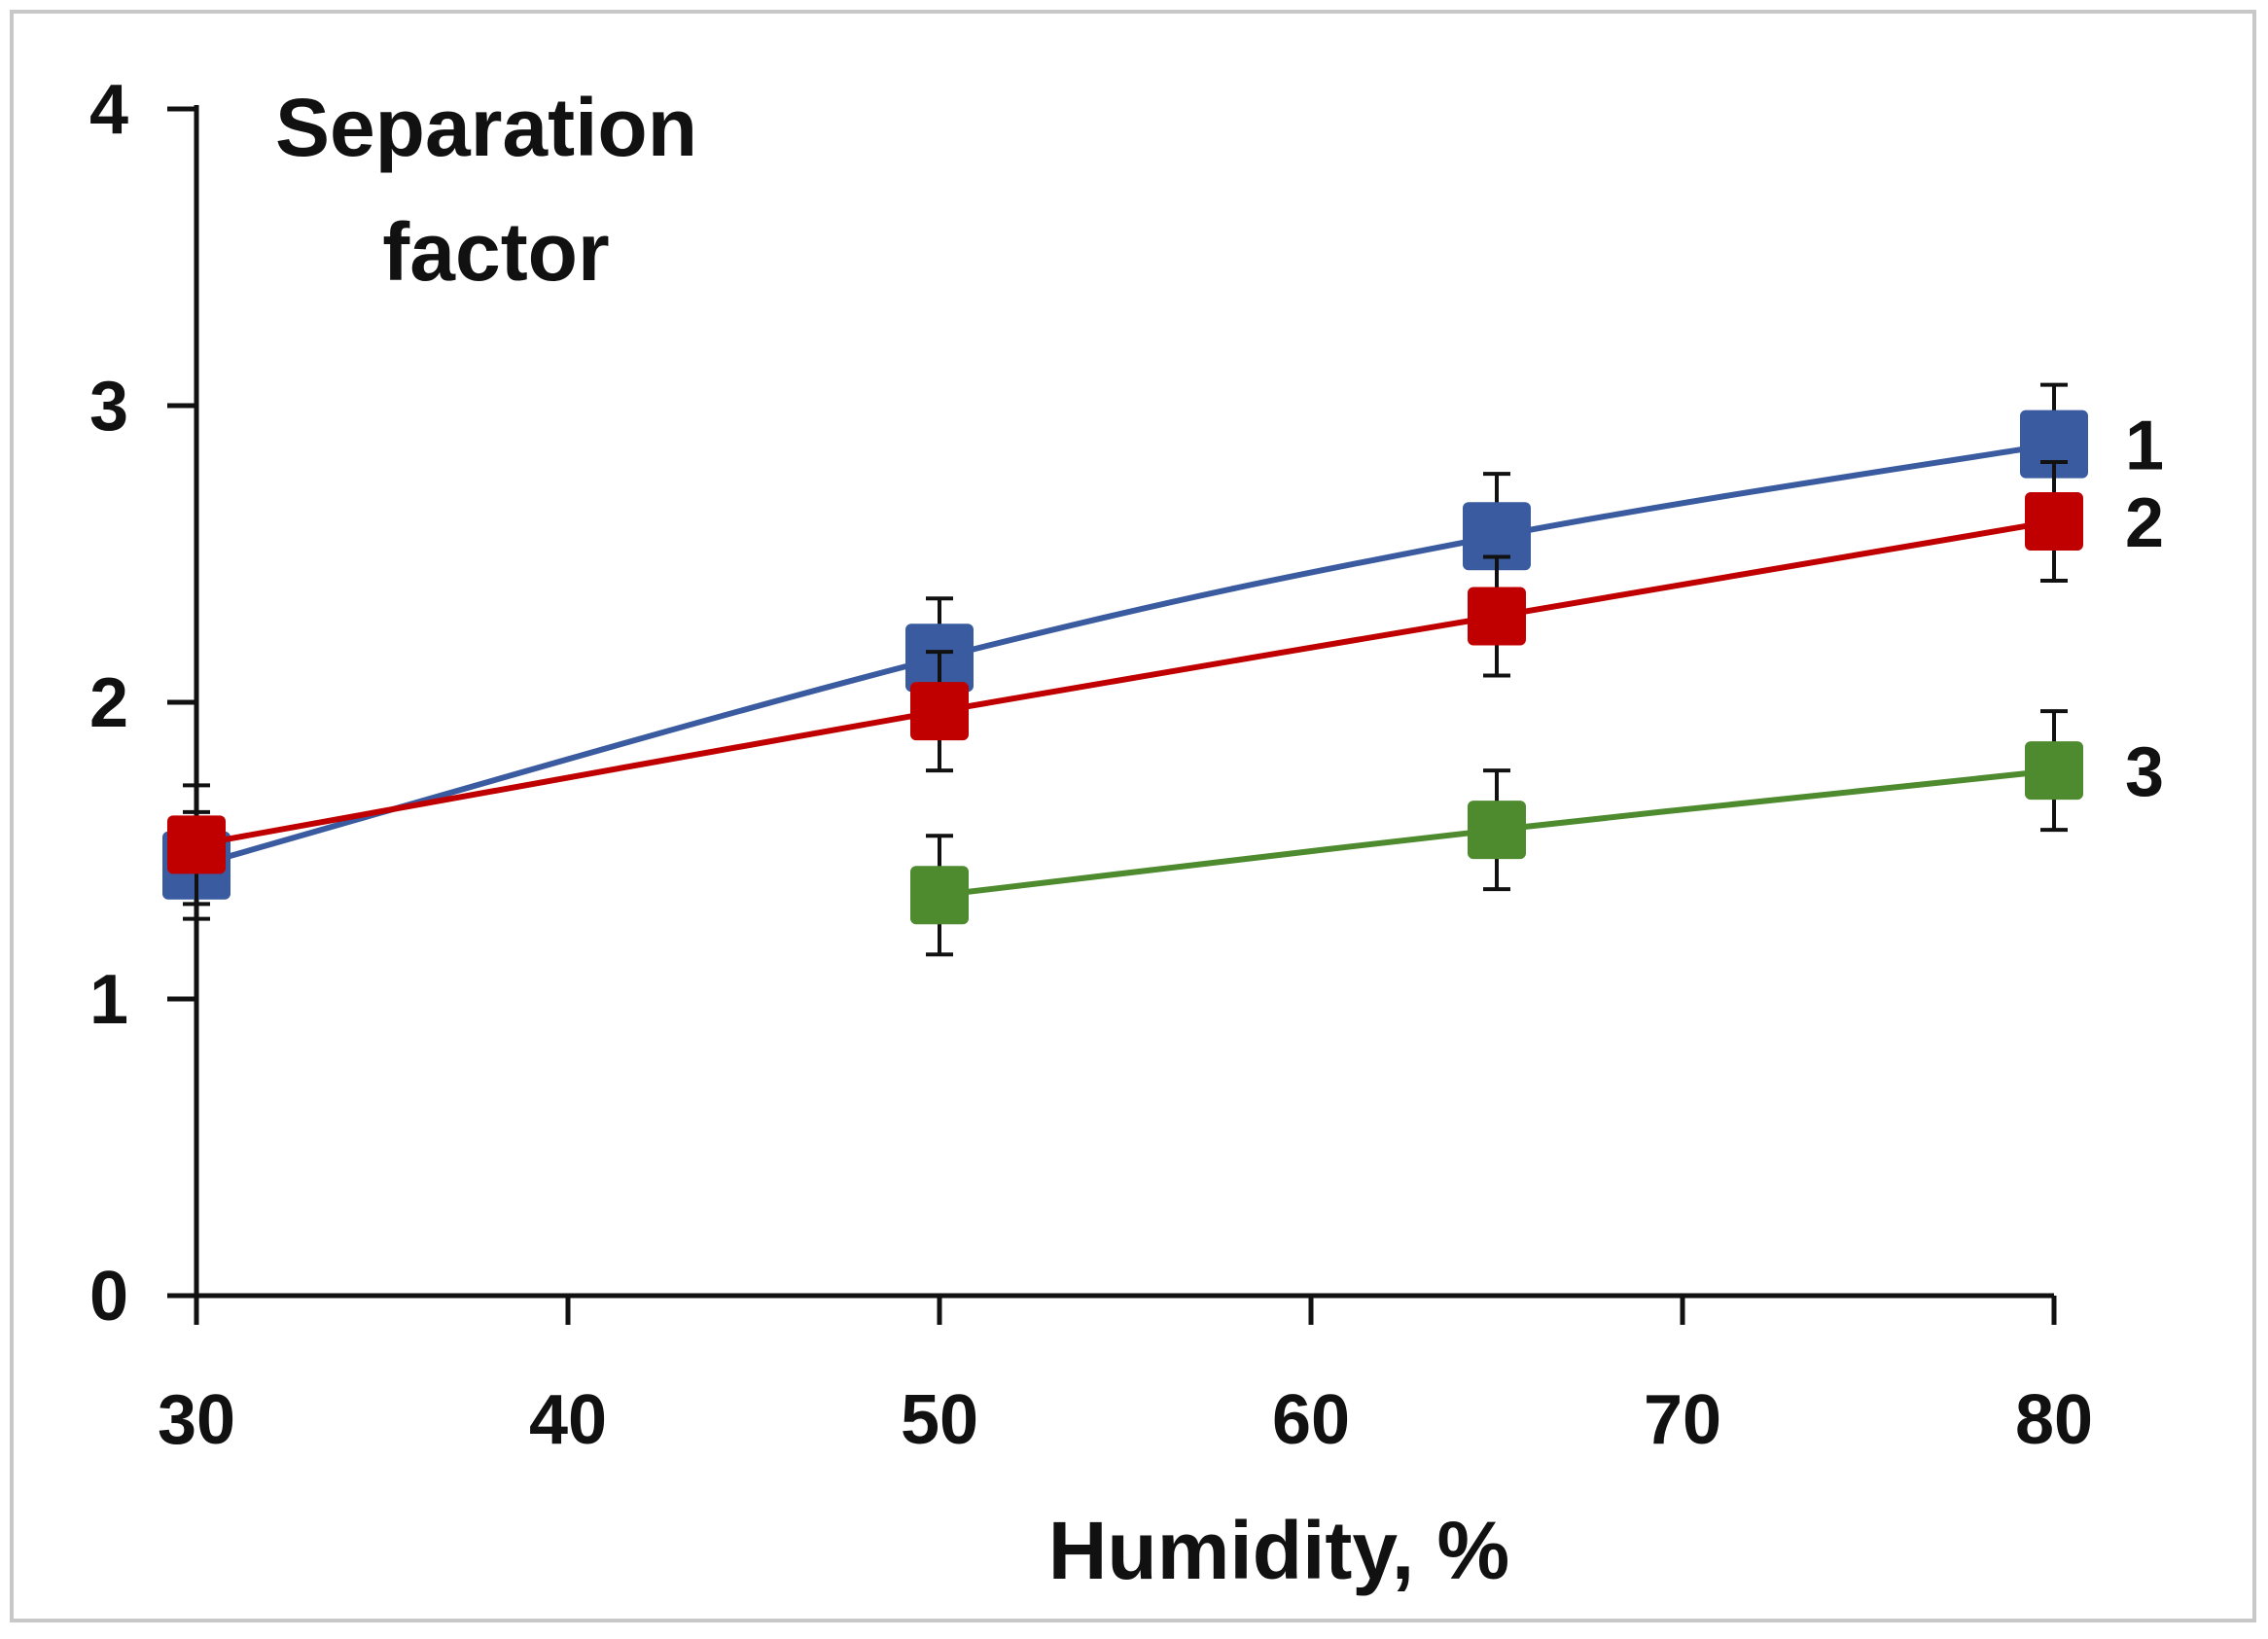  I want to click on x-tick-label: 30, so click(196, 1420).